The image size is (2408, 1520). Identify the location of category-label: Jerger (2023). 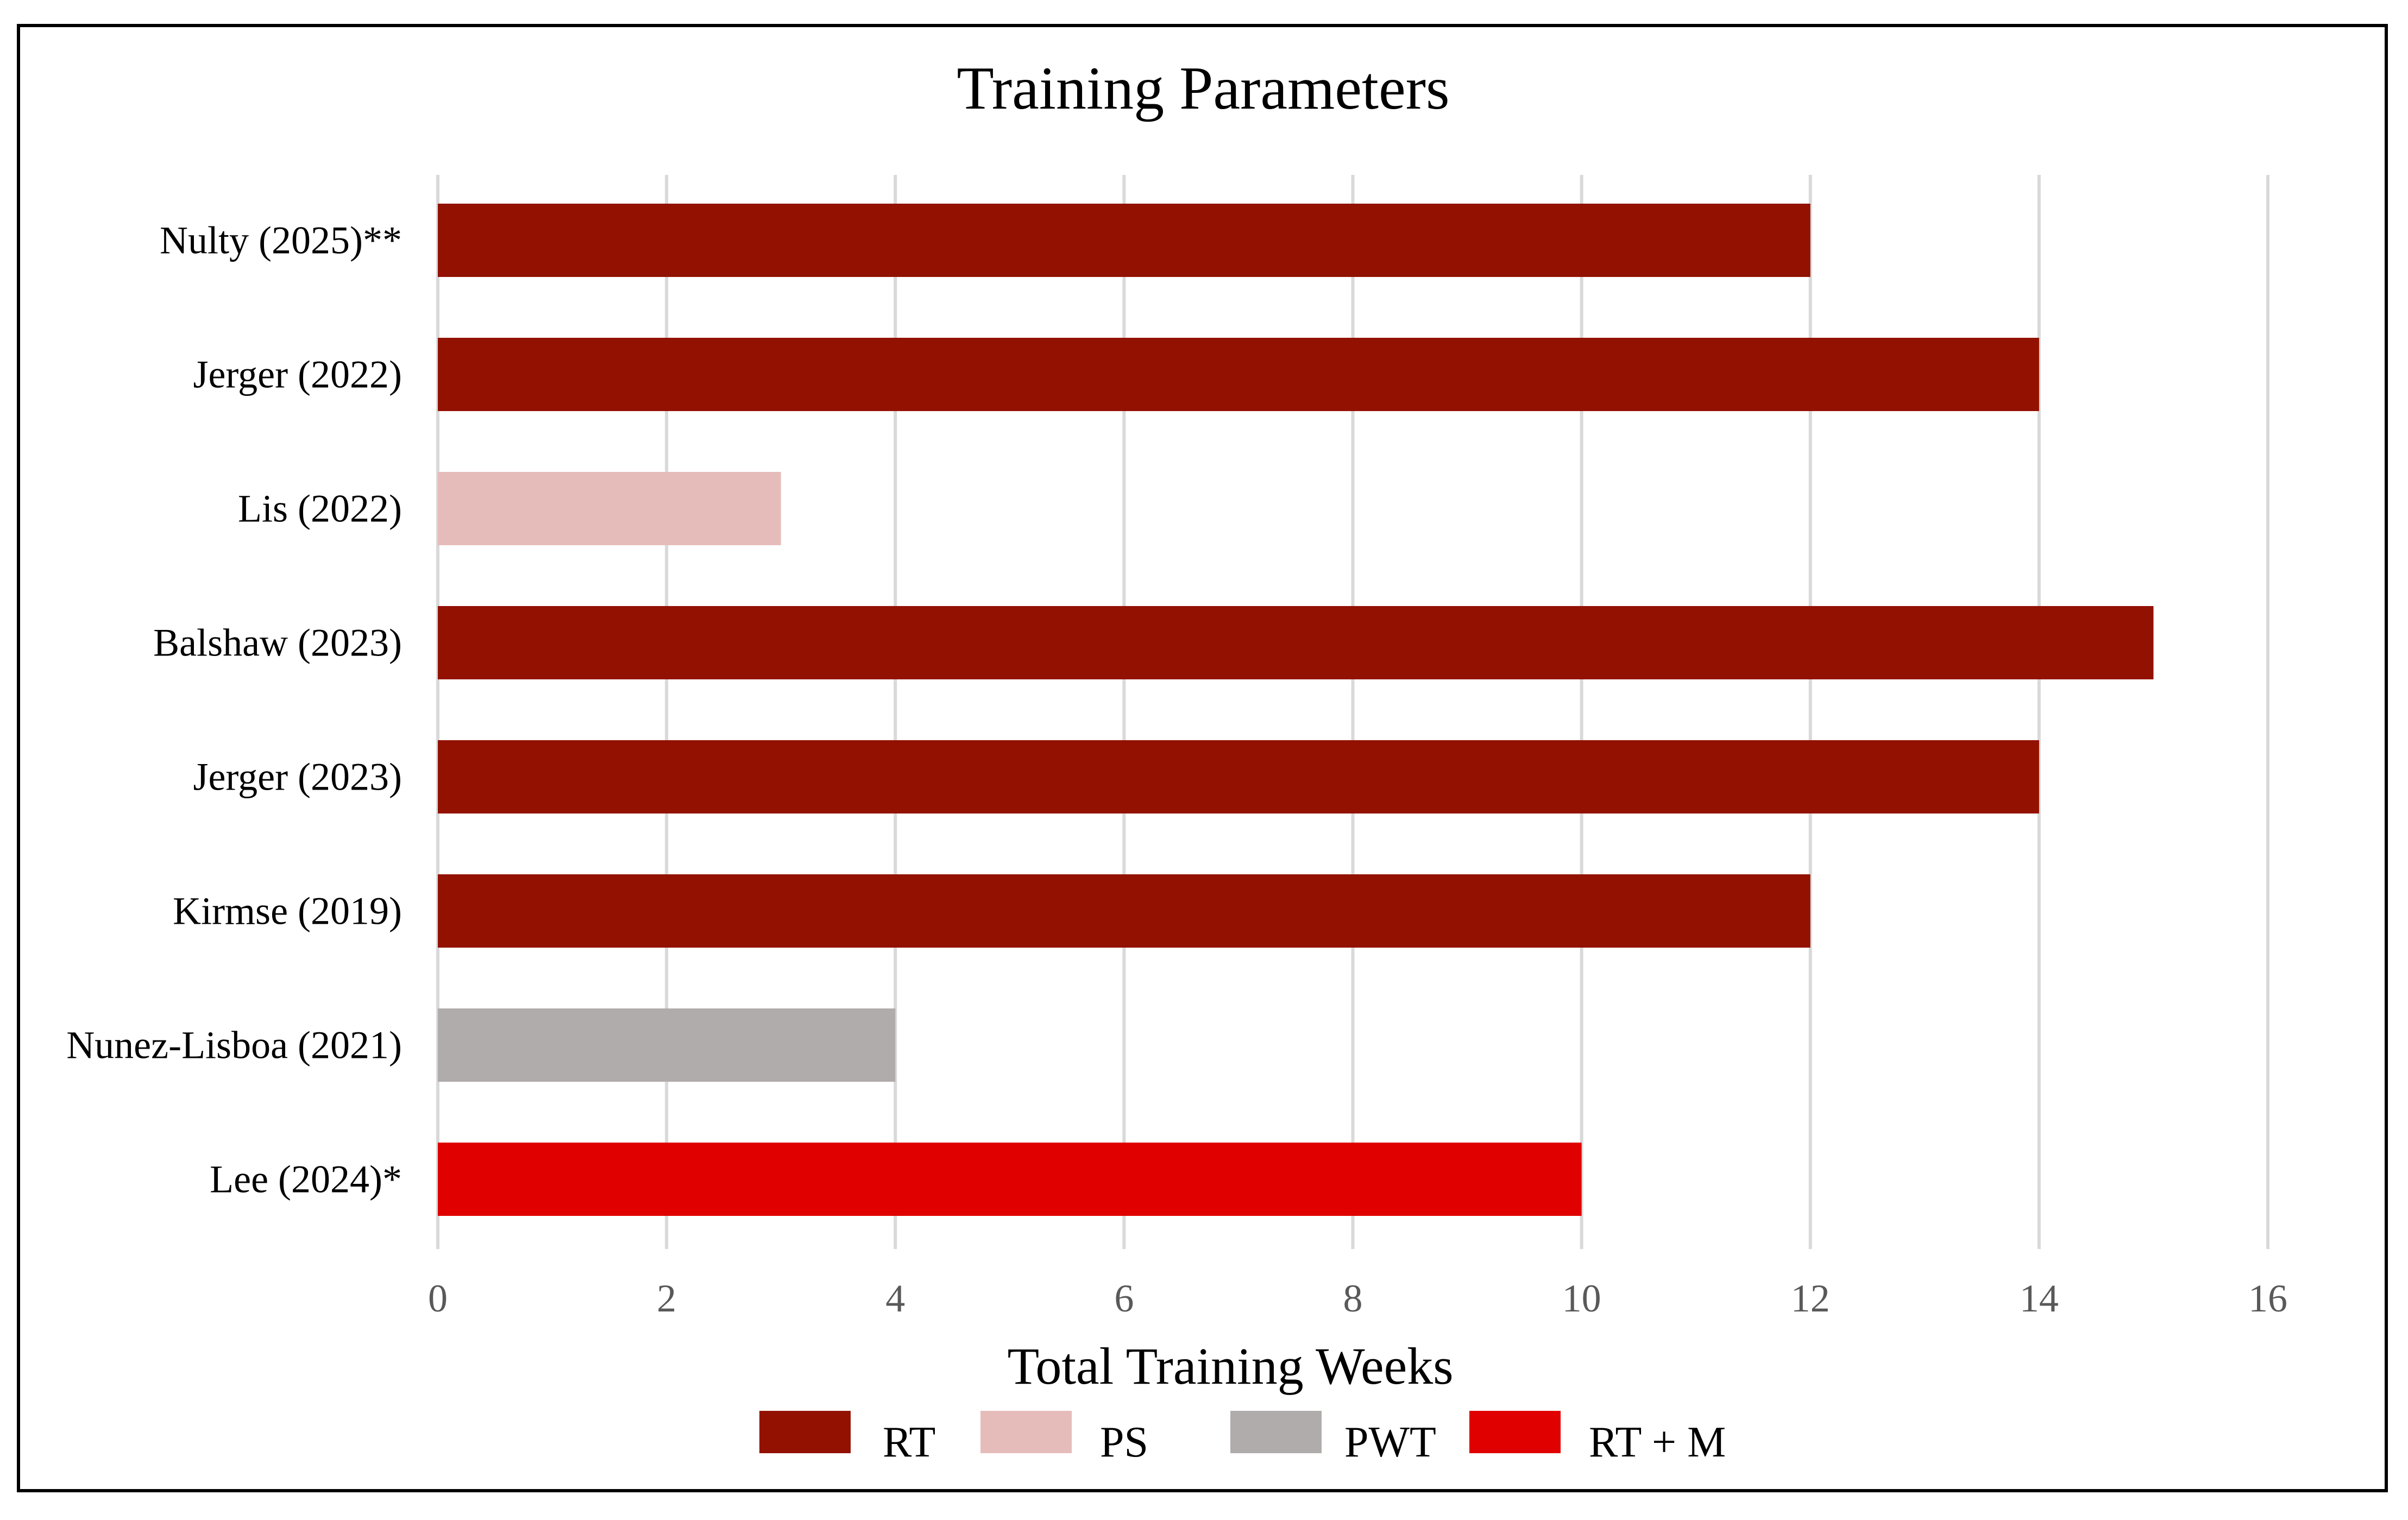
(297, 777).